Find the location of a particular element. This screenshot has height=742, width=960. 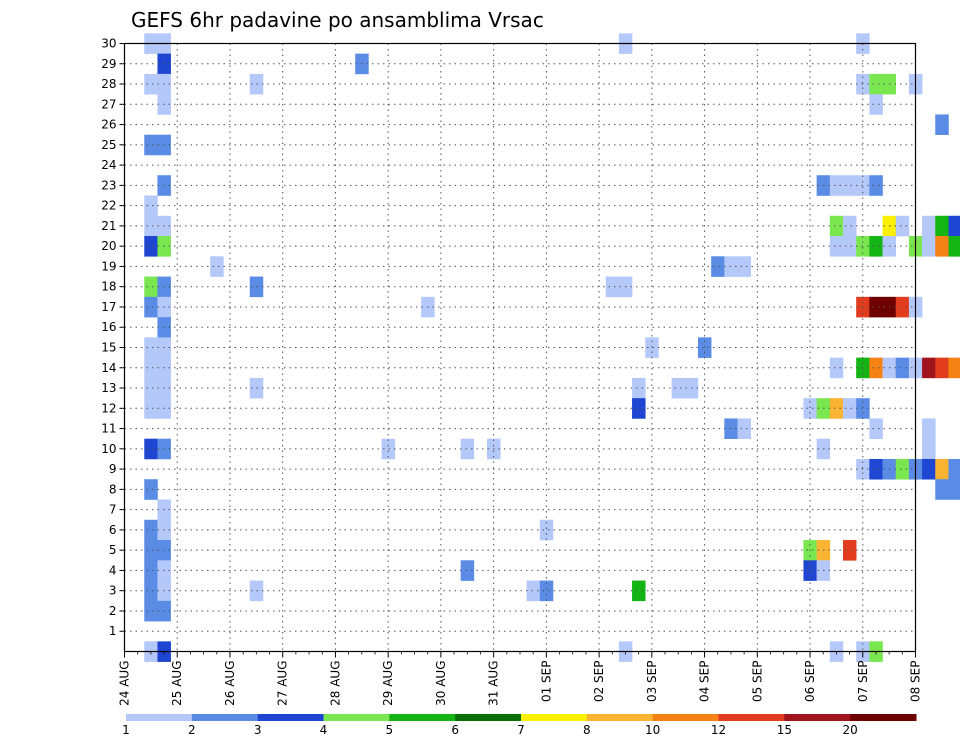

legend-label: 4 is located at coordinates (324, 730).